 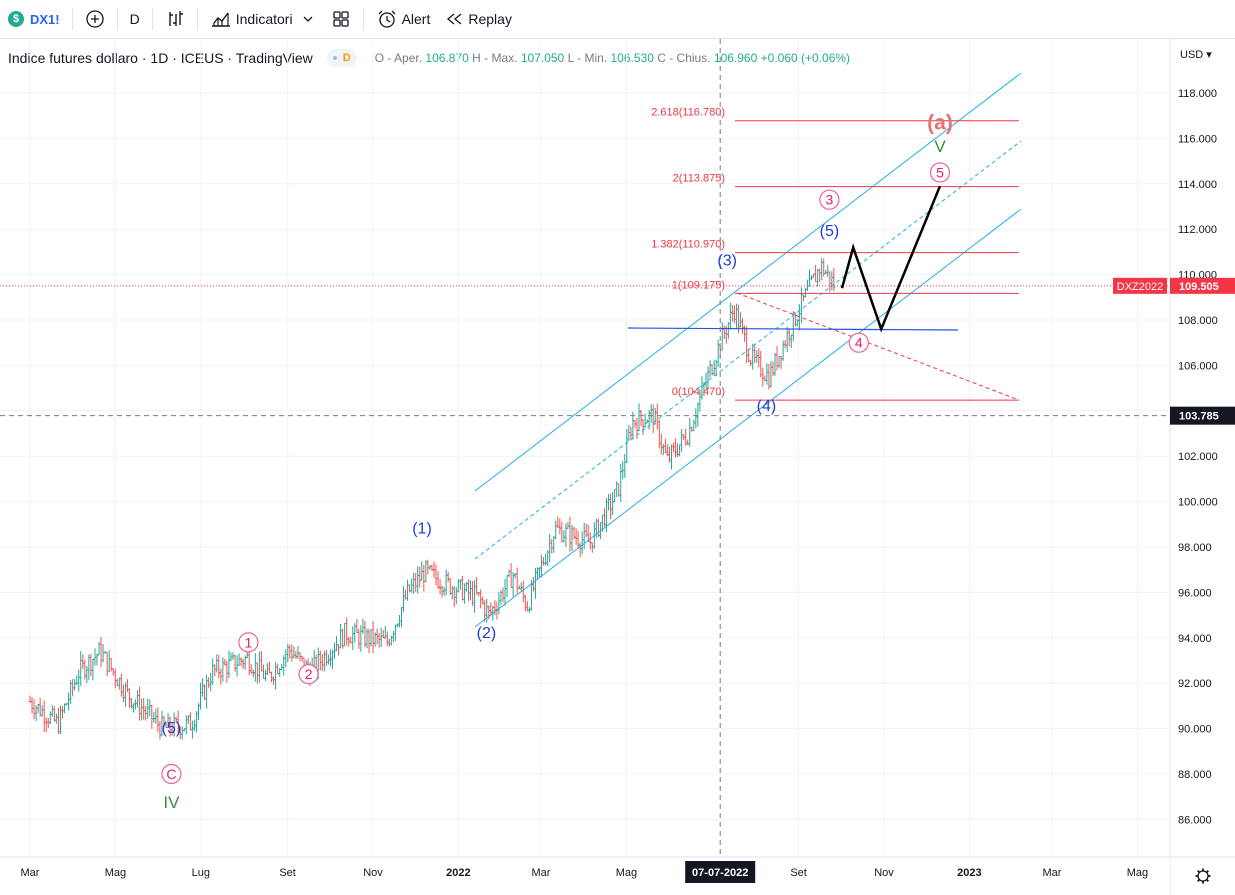 What do you see at coordinates (779, 58) in the screenshot?
I see `change-value: +0.060` at bounding box center [779, 58].